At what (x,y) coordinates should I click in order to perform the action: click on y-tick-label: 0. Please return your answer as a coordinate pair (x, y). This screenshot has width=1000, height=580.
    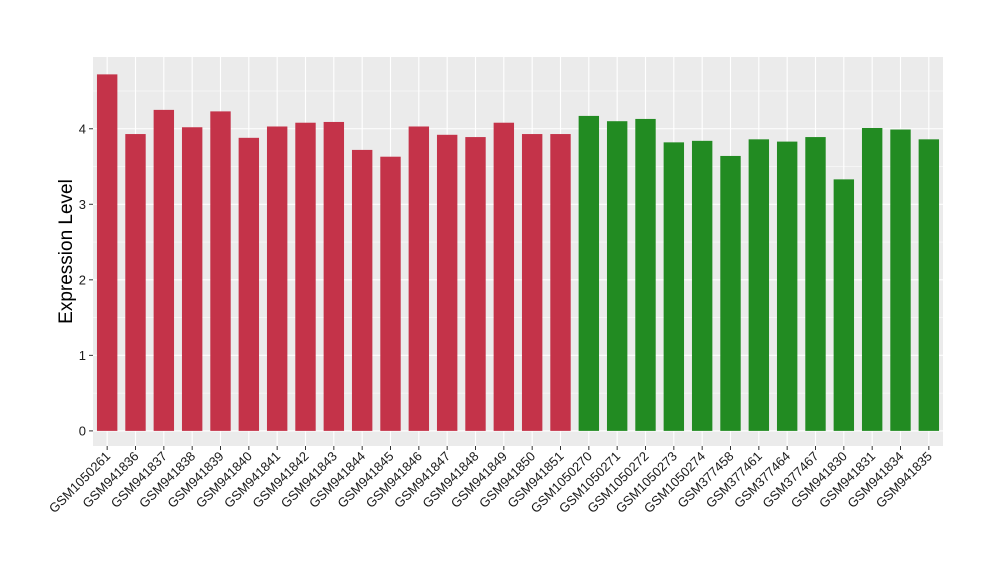
    Looking at the image, I should click on (82, 430).